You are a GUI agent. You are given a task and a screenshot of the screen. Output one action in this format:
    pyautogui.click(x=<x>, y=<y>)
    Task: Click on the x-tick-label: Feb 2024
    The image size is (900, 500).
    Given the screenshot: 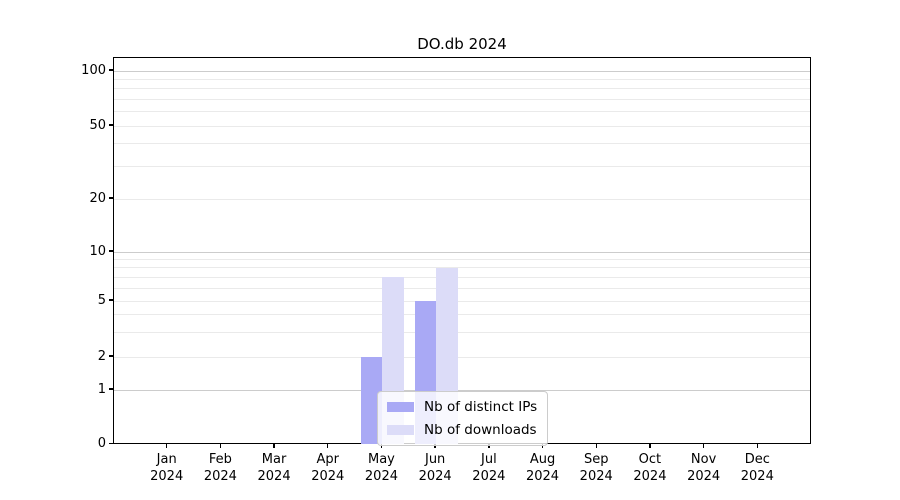 What is the action you would take?
    pyautogui.click(x=220, y=468)
    